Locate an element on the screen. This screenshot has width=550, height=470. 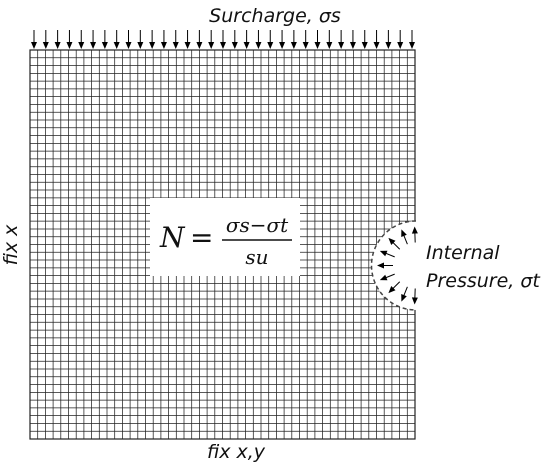
surcharge-label: Surcharge, σs is located at coordinates (275, 16).